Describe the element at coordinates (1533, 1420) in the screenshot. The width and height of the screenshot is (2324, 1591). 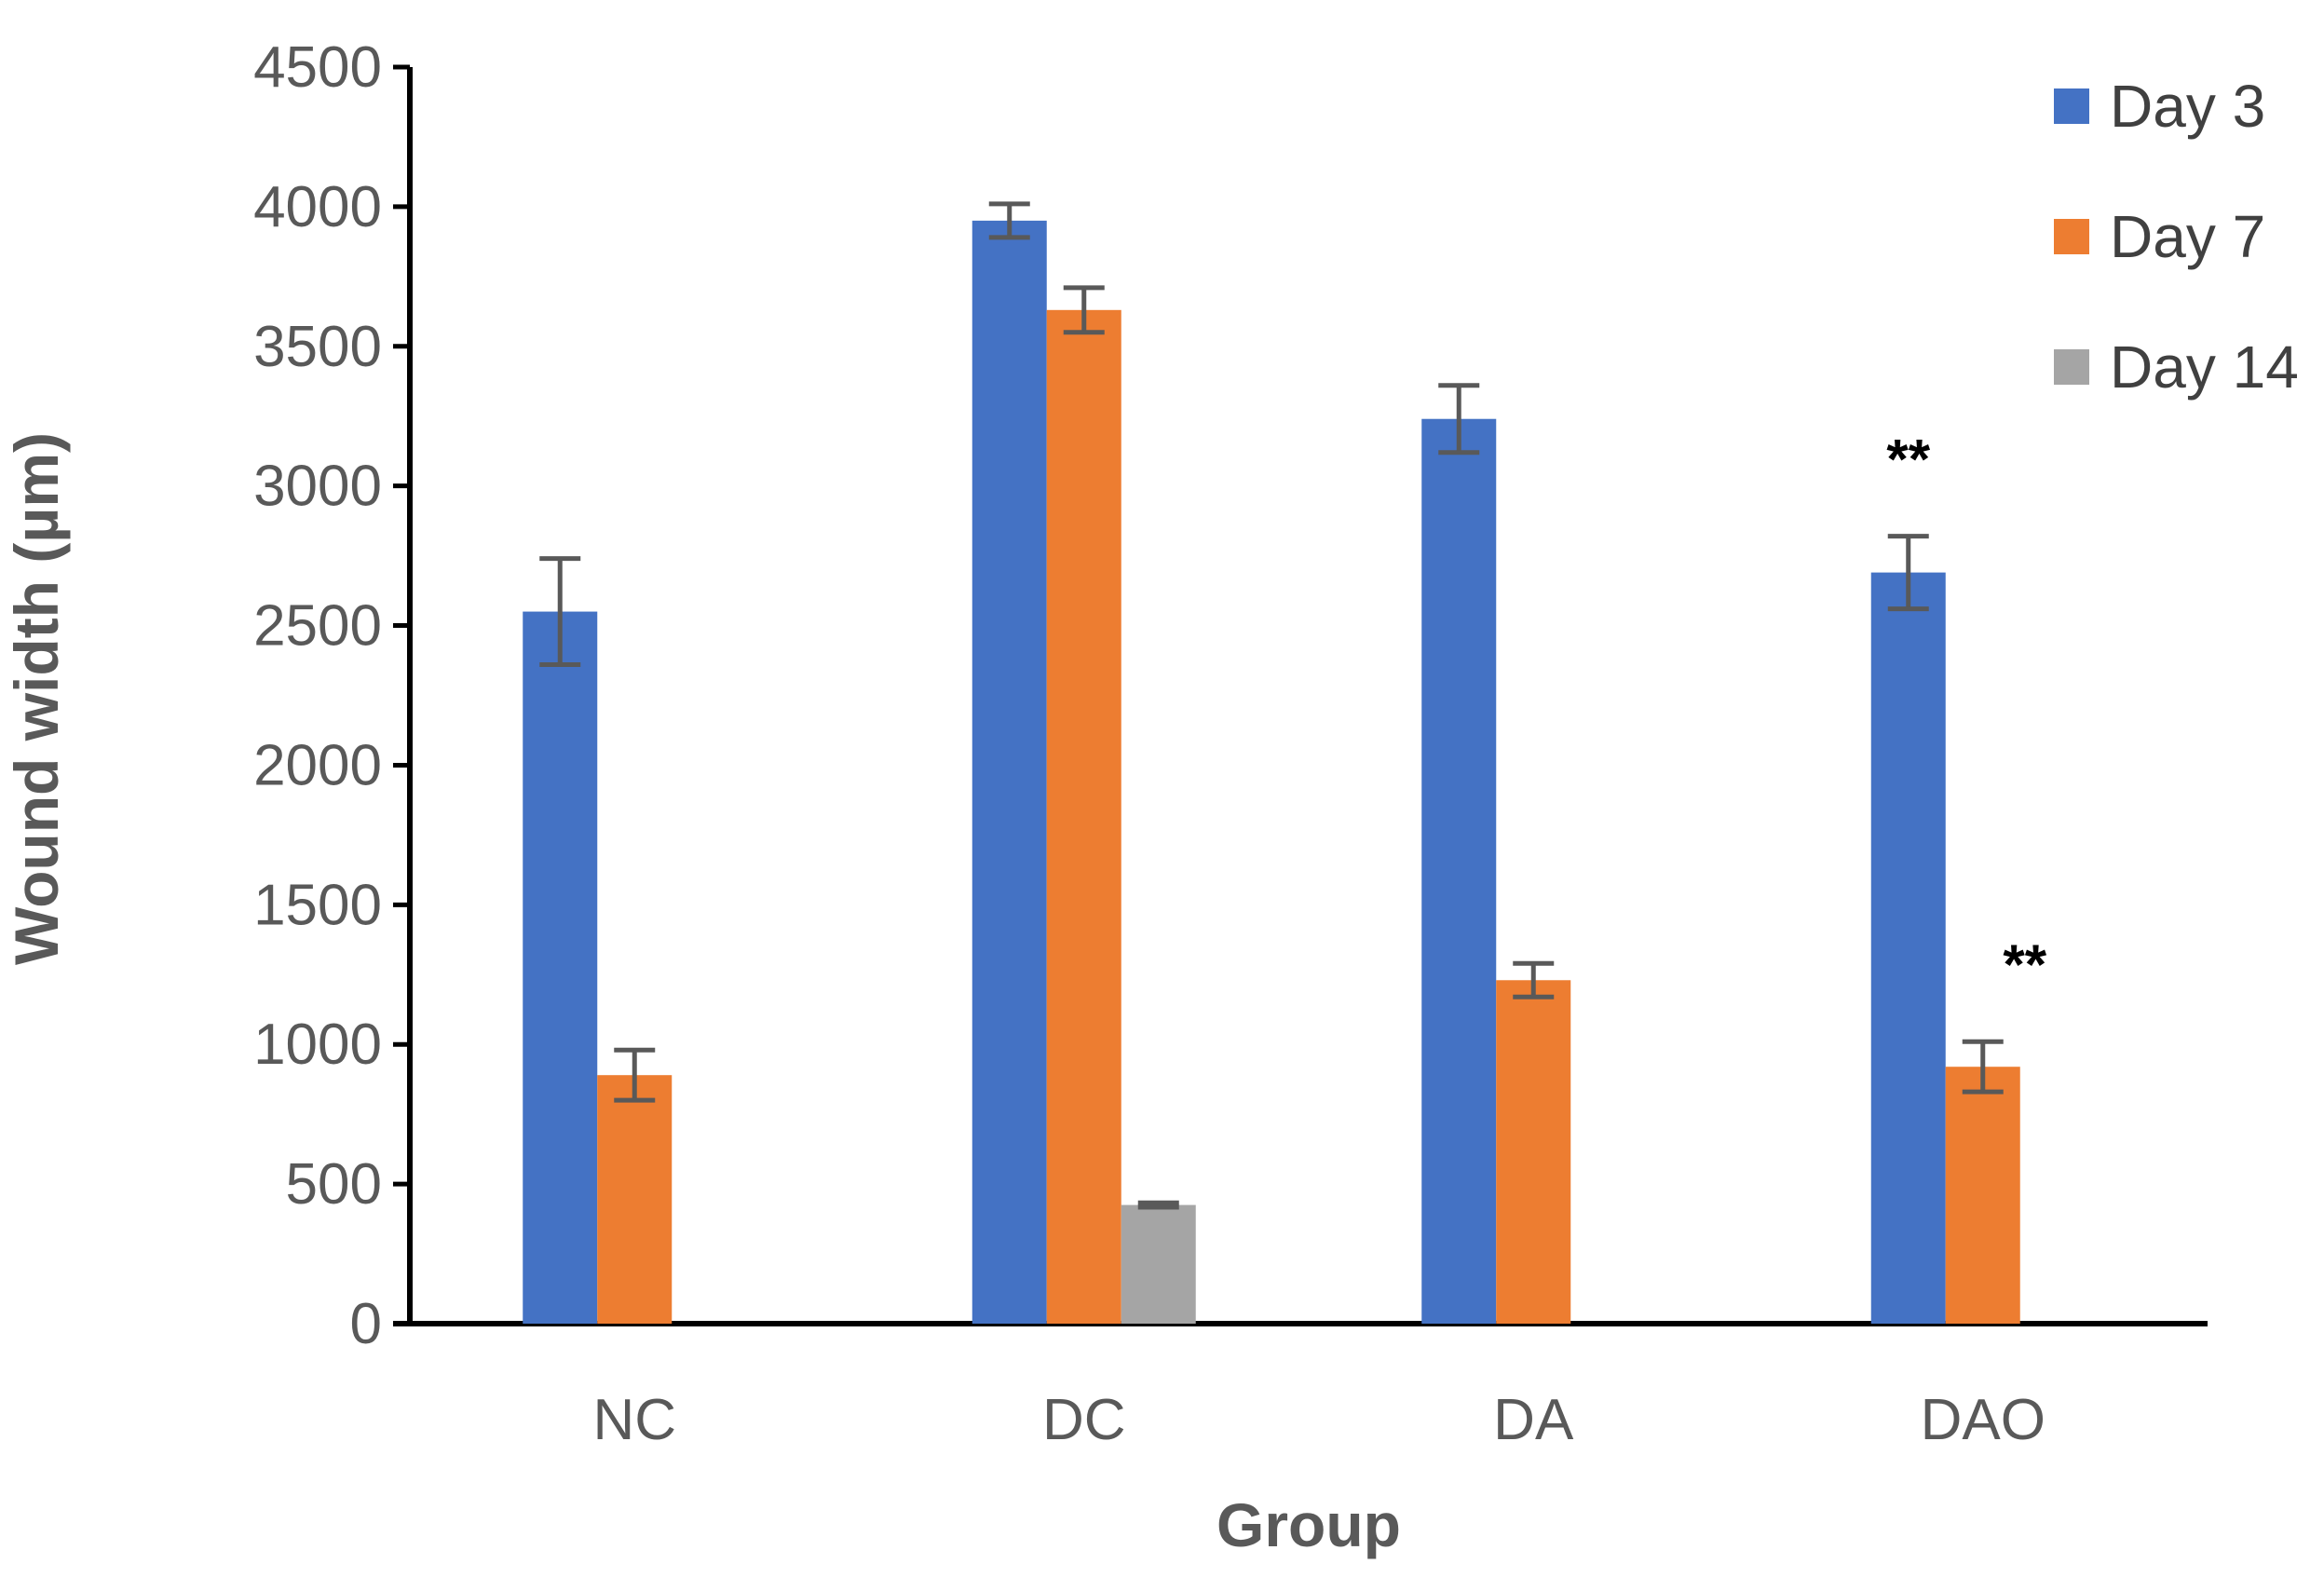
I see `x-category-label: DA` at that location.